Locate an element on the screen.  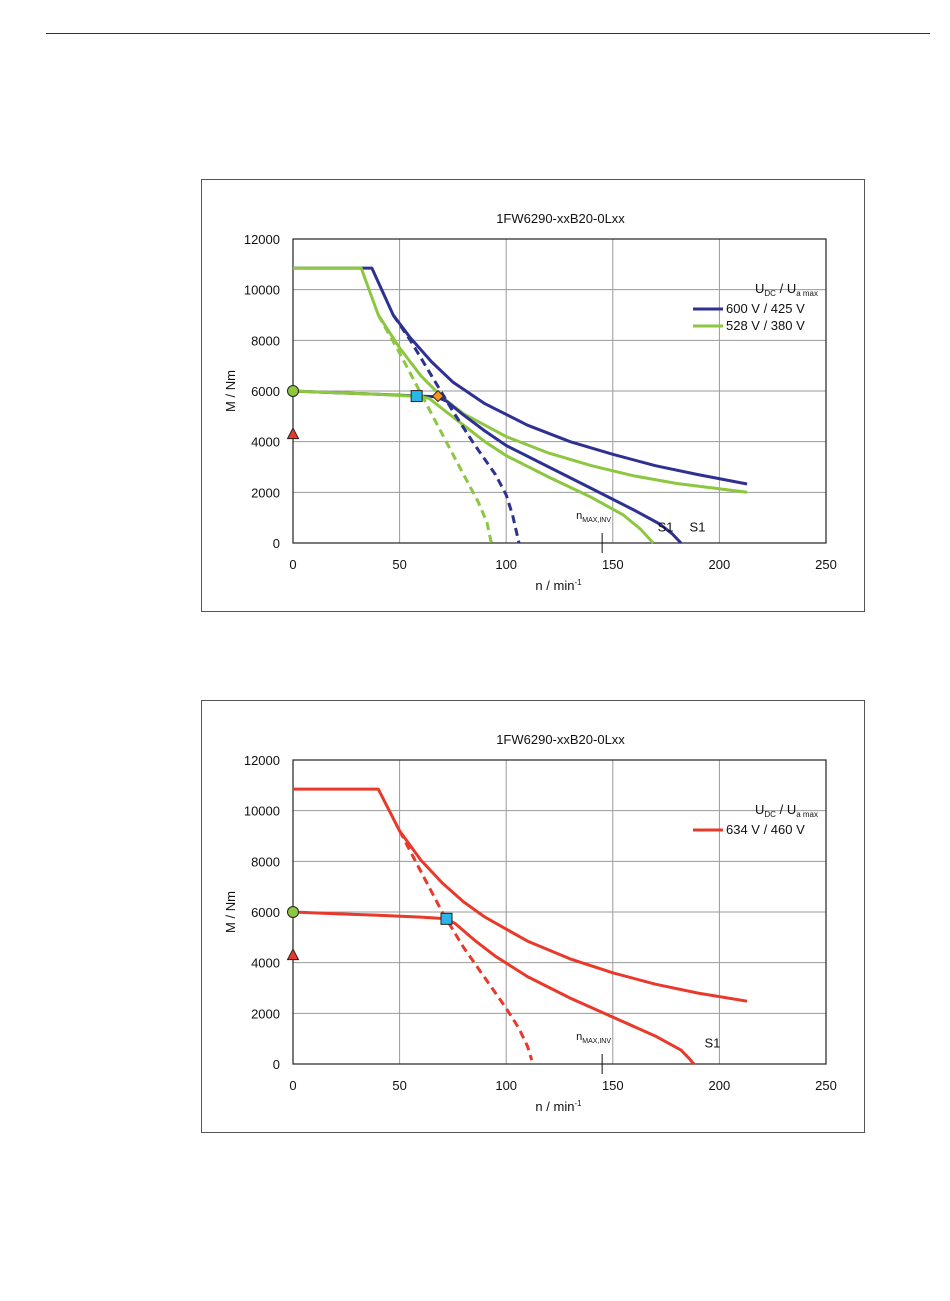
legend-entry: 634 V / 460 V is located at coordinates (765, 829).